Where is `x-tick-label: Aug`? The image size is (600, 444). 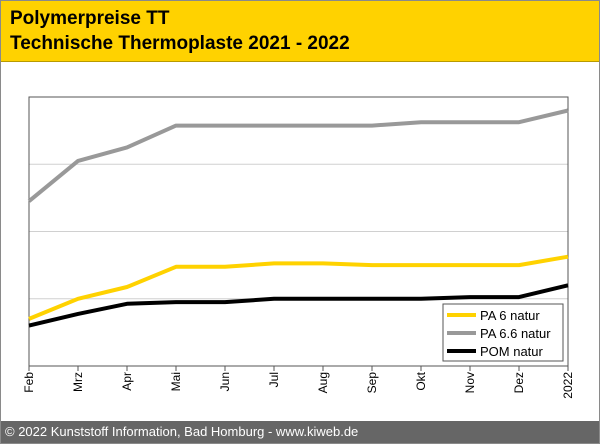
x-tick-label: Aug is located at coordinates (323, 382).